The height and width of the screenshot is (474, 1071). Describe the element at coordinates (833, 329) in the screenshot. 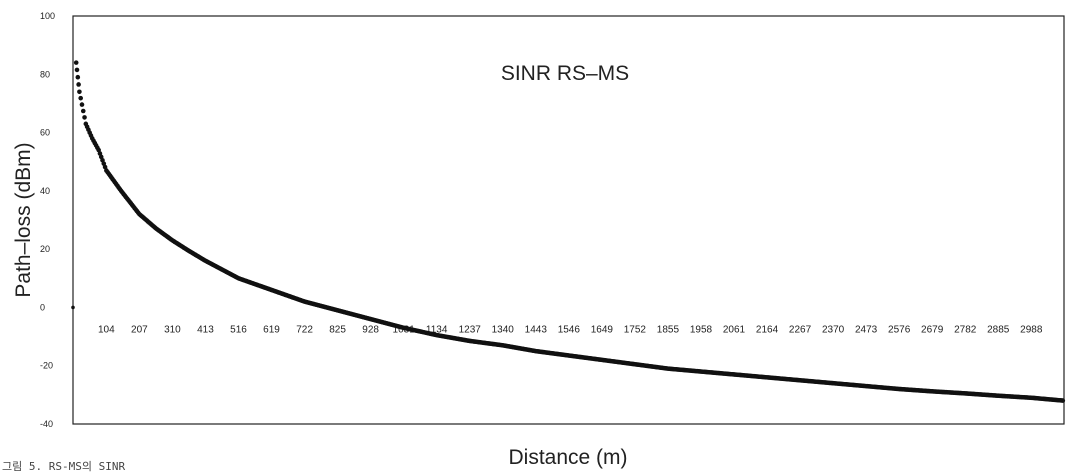

I see `x-tick-label: 2370` at that location.